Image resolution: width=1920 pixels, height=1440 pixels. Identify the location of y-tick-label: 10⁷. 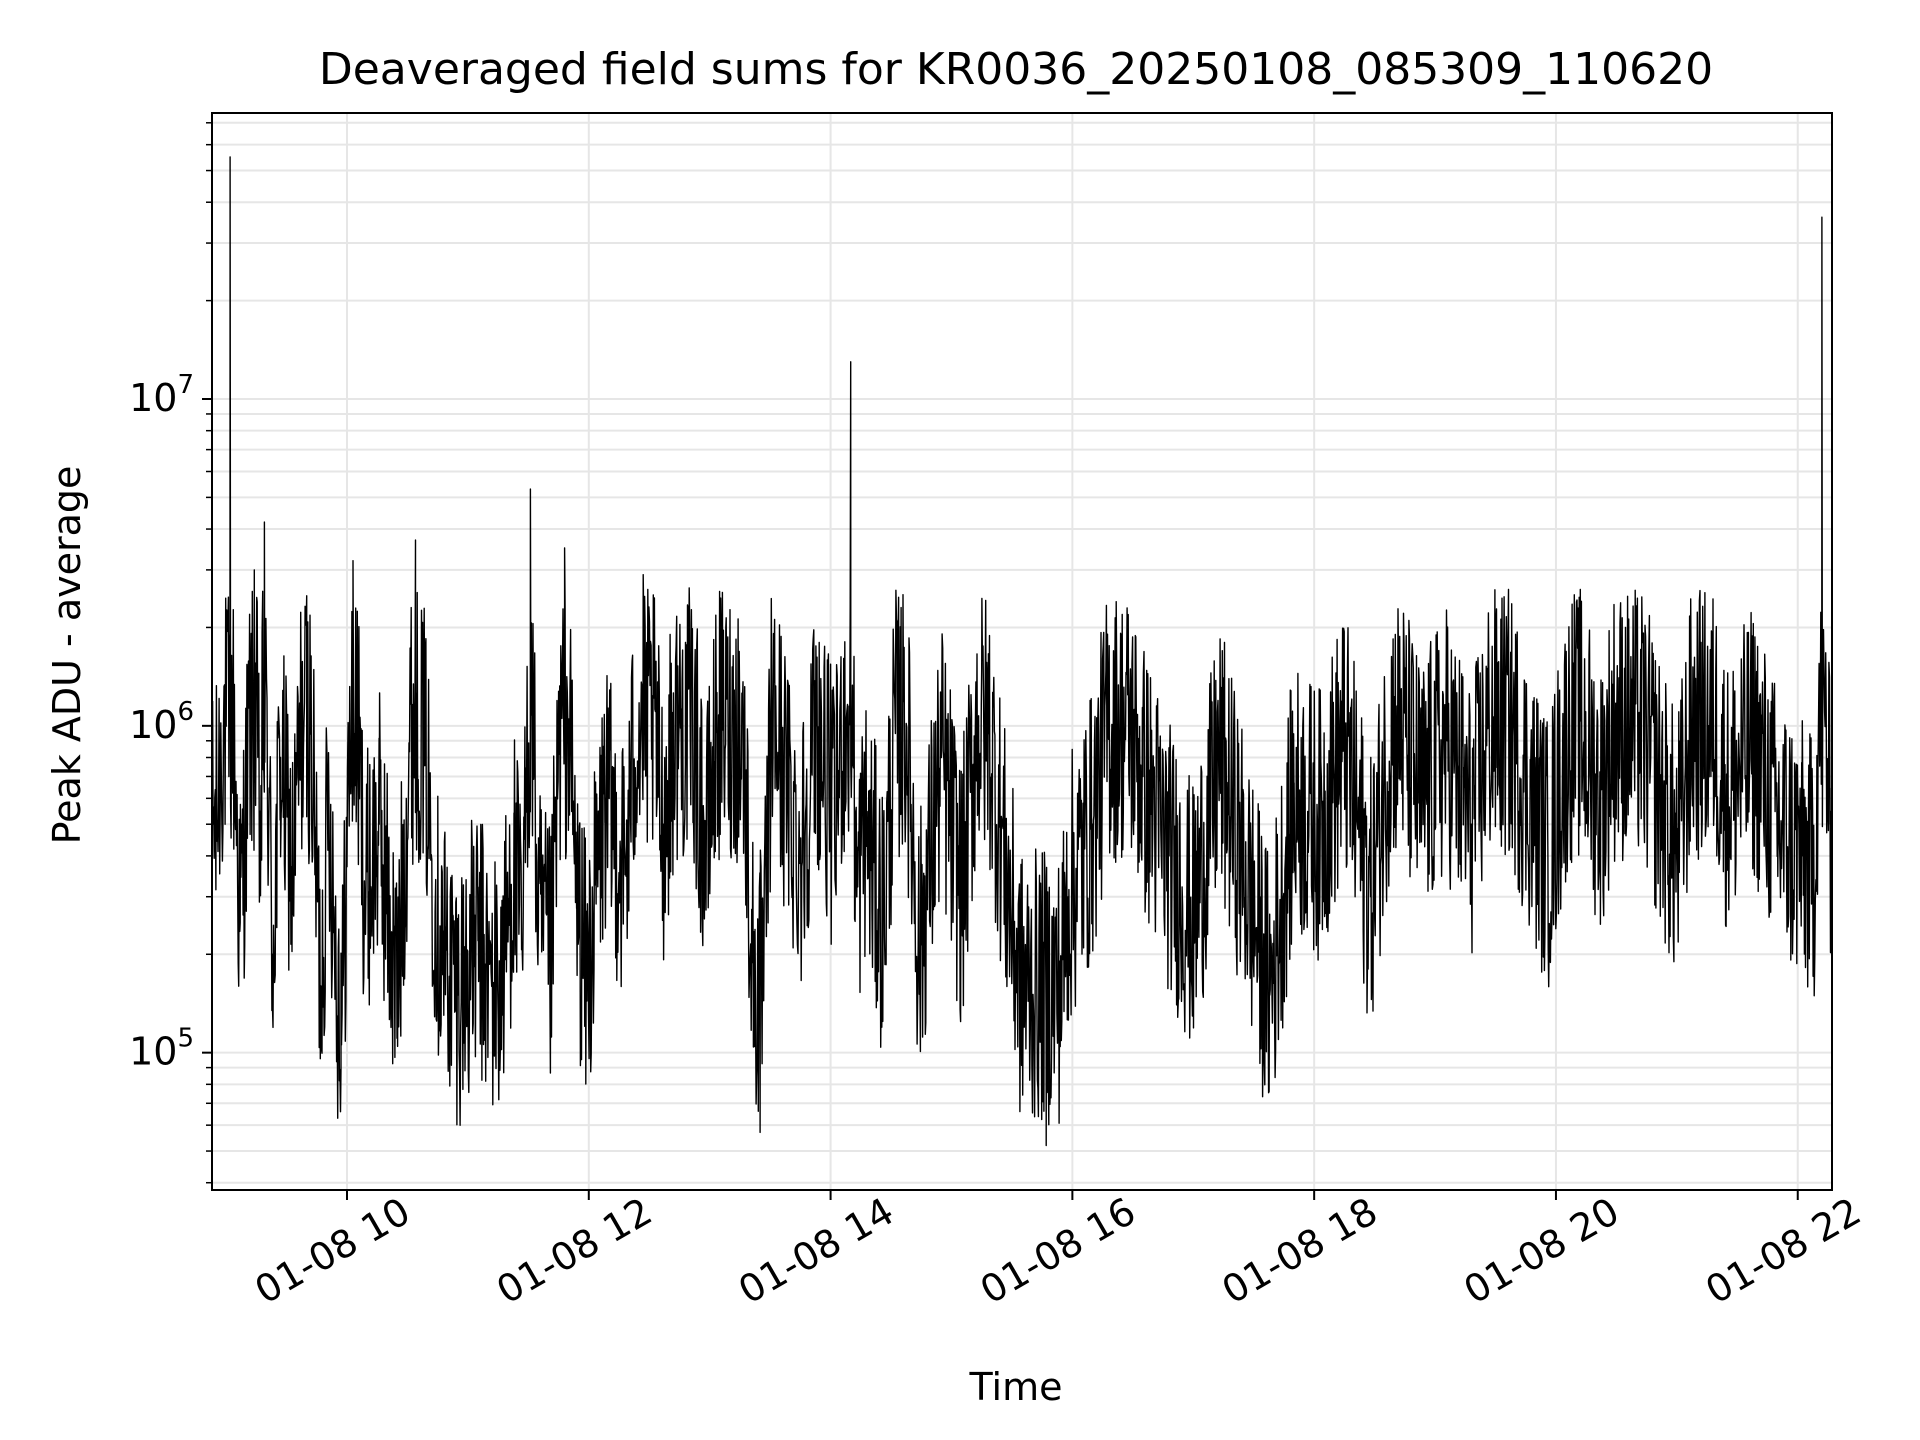
(161, 395).